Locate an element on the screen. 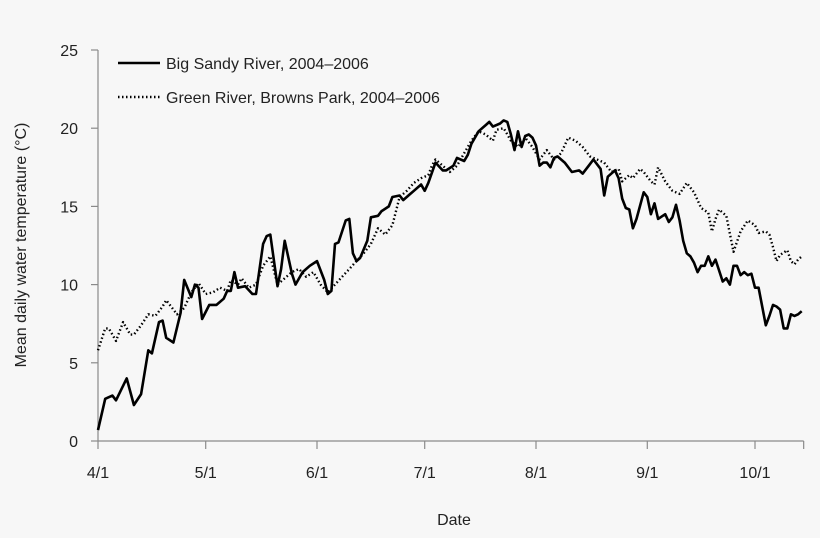 This screenshot has height=538, width=820. legend-label-green-river: Green River, Browns Park, 2004–2006 is located at coordinates (303, 98).